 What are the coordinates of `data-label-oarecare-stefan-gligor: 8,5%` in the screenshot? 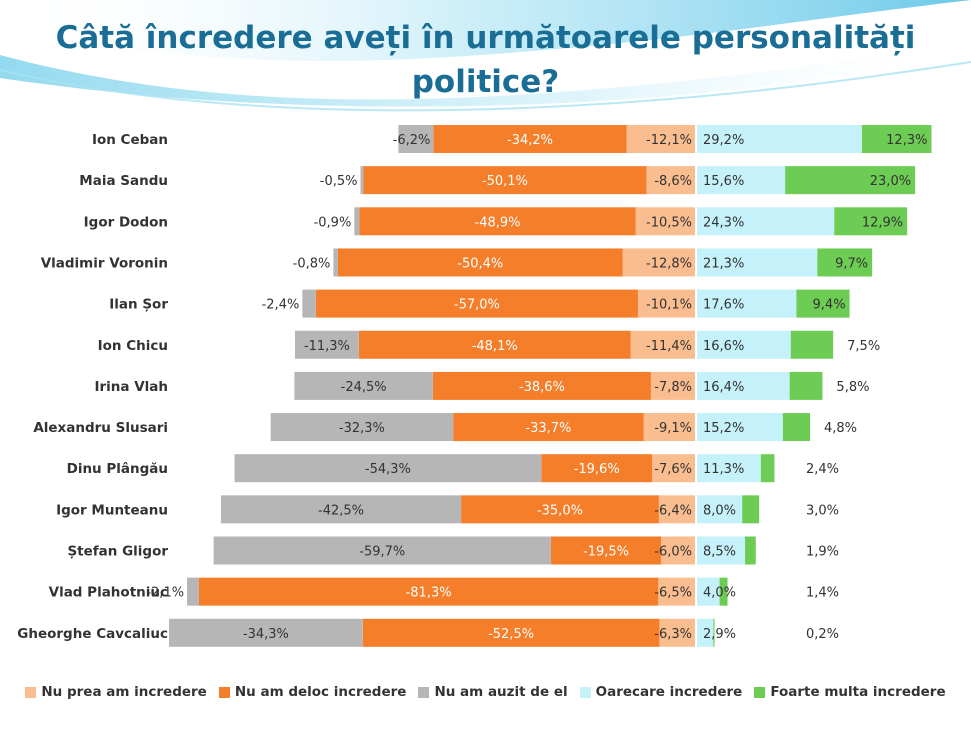 It's located at (719, 552).